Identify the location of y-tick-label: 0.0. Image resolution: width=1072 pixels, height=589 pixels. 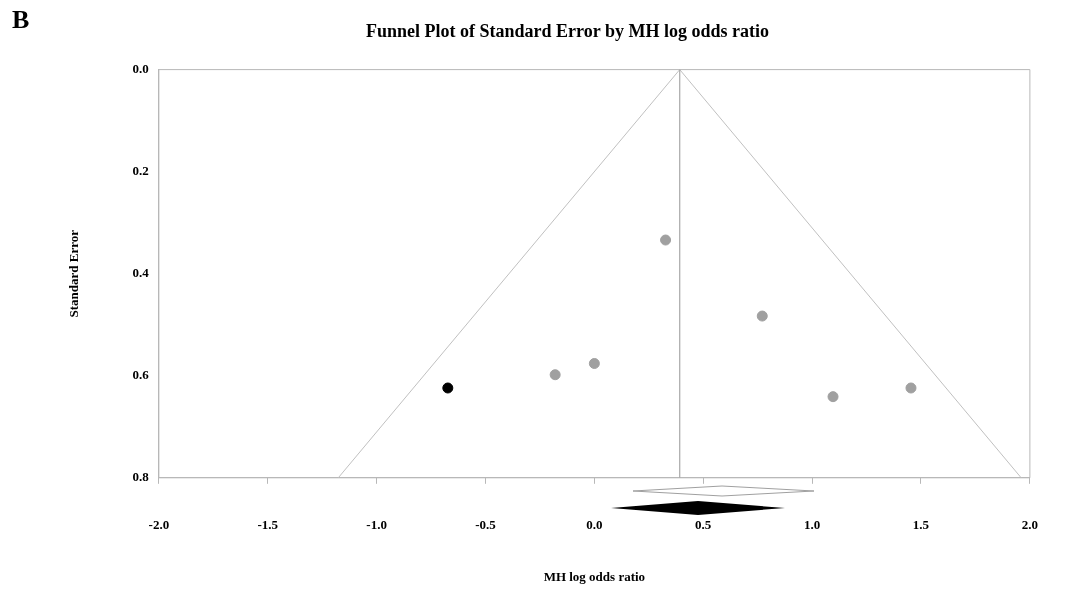
(140, 68).